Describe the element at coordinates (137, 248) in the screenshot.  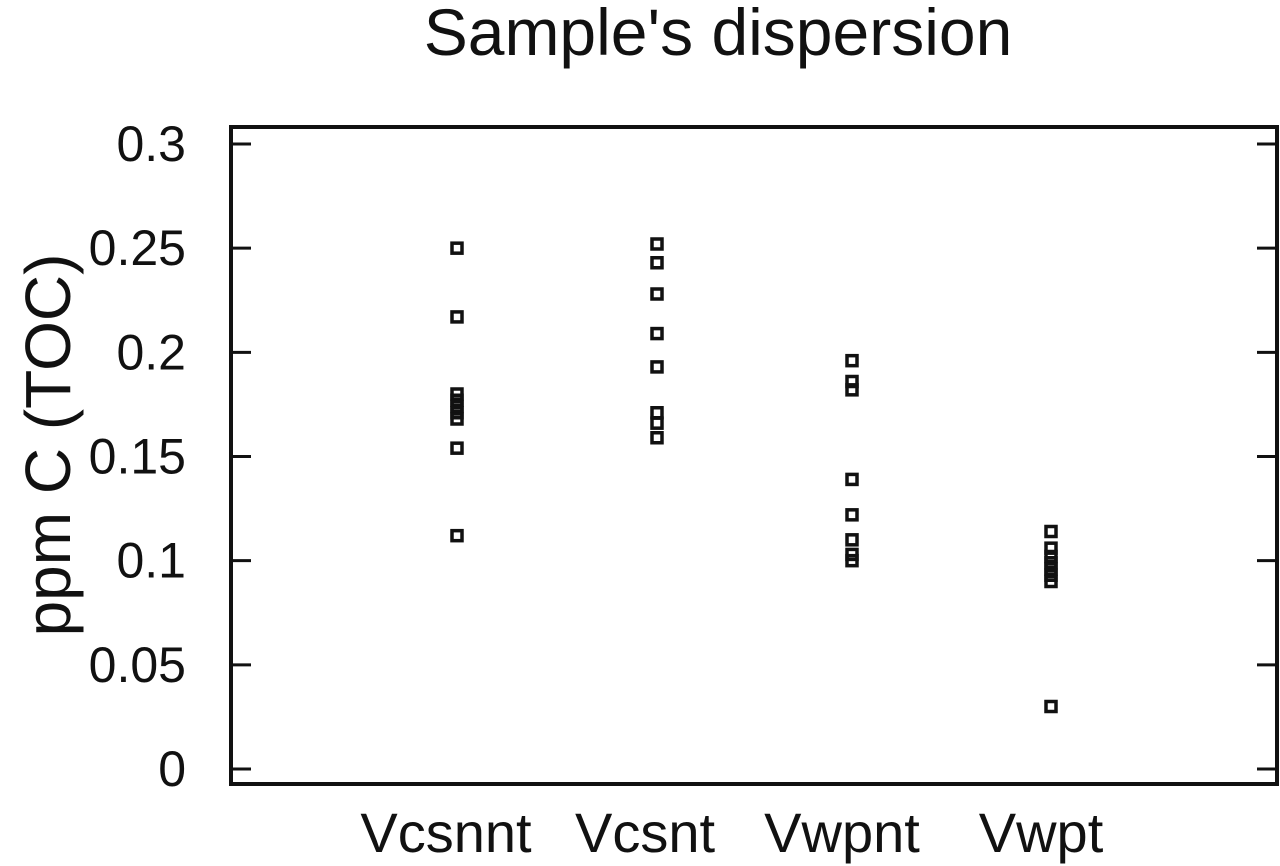
I see `y-tick-label: 0.25` at that location.